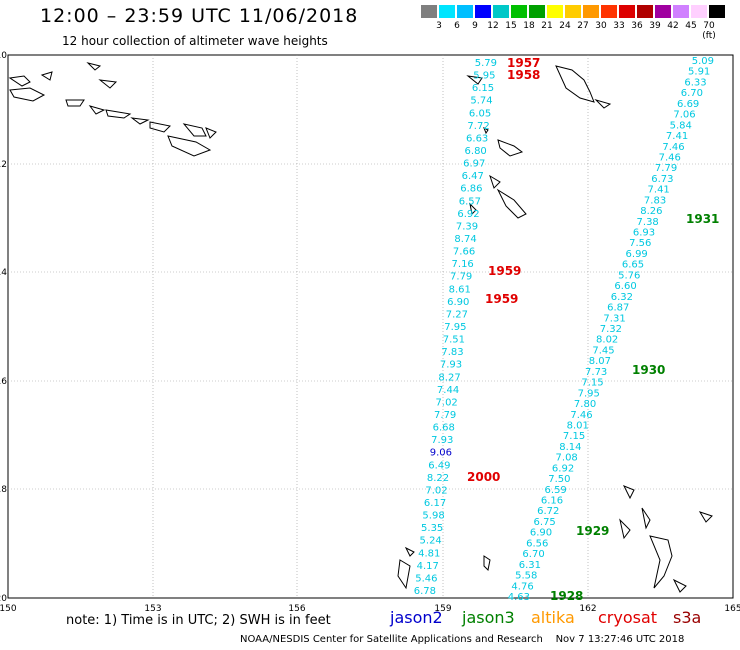  I want to click on pass-time-label: 1958, so click(523, 75).